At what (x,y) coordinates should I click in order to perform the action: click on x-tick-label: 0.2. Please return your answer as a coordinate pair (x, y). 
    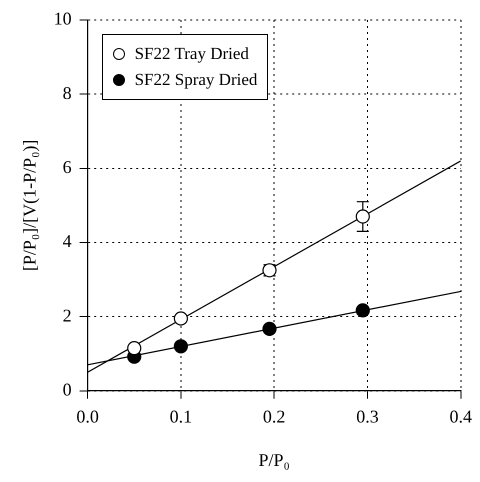
    Looking at the image, I should click on (274, 416).